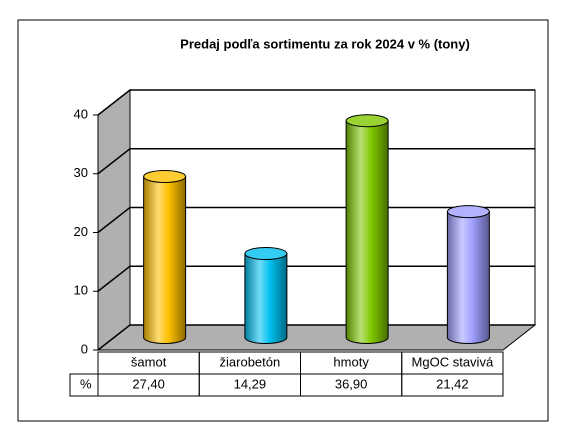 This screenshot has width=567, height=432. Describe the element at coordinates (81, 172) in the screenshot. I see `y-tick-label: 30` at that location.